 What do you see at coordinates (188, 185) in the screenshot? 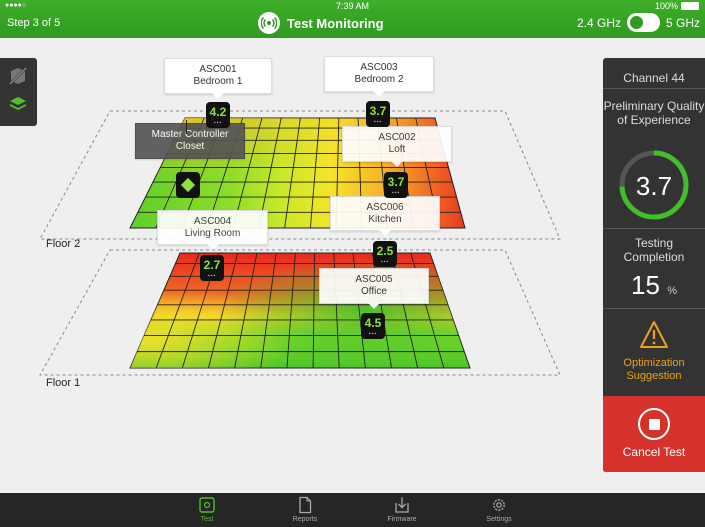
I see `controller-icon` at bounding box center [188, 185].